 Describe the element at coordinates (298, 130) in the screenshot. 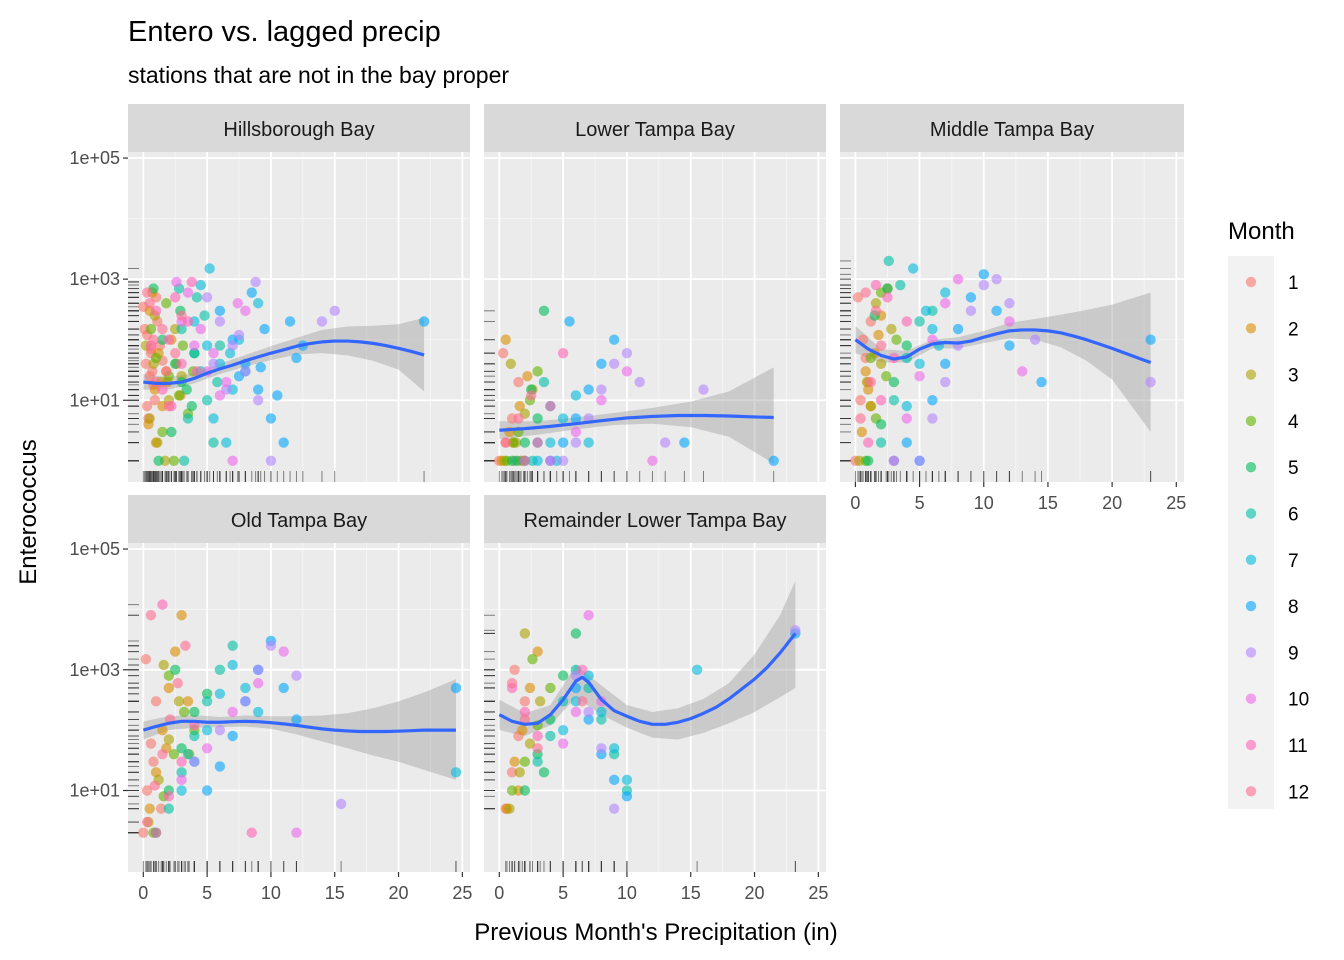

I see `facet-strip-label: Hillsborough Bay` at that location.